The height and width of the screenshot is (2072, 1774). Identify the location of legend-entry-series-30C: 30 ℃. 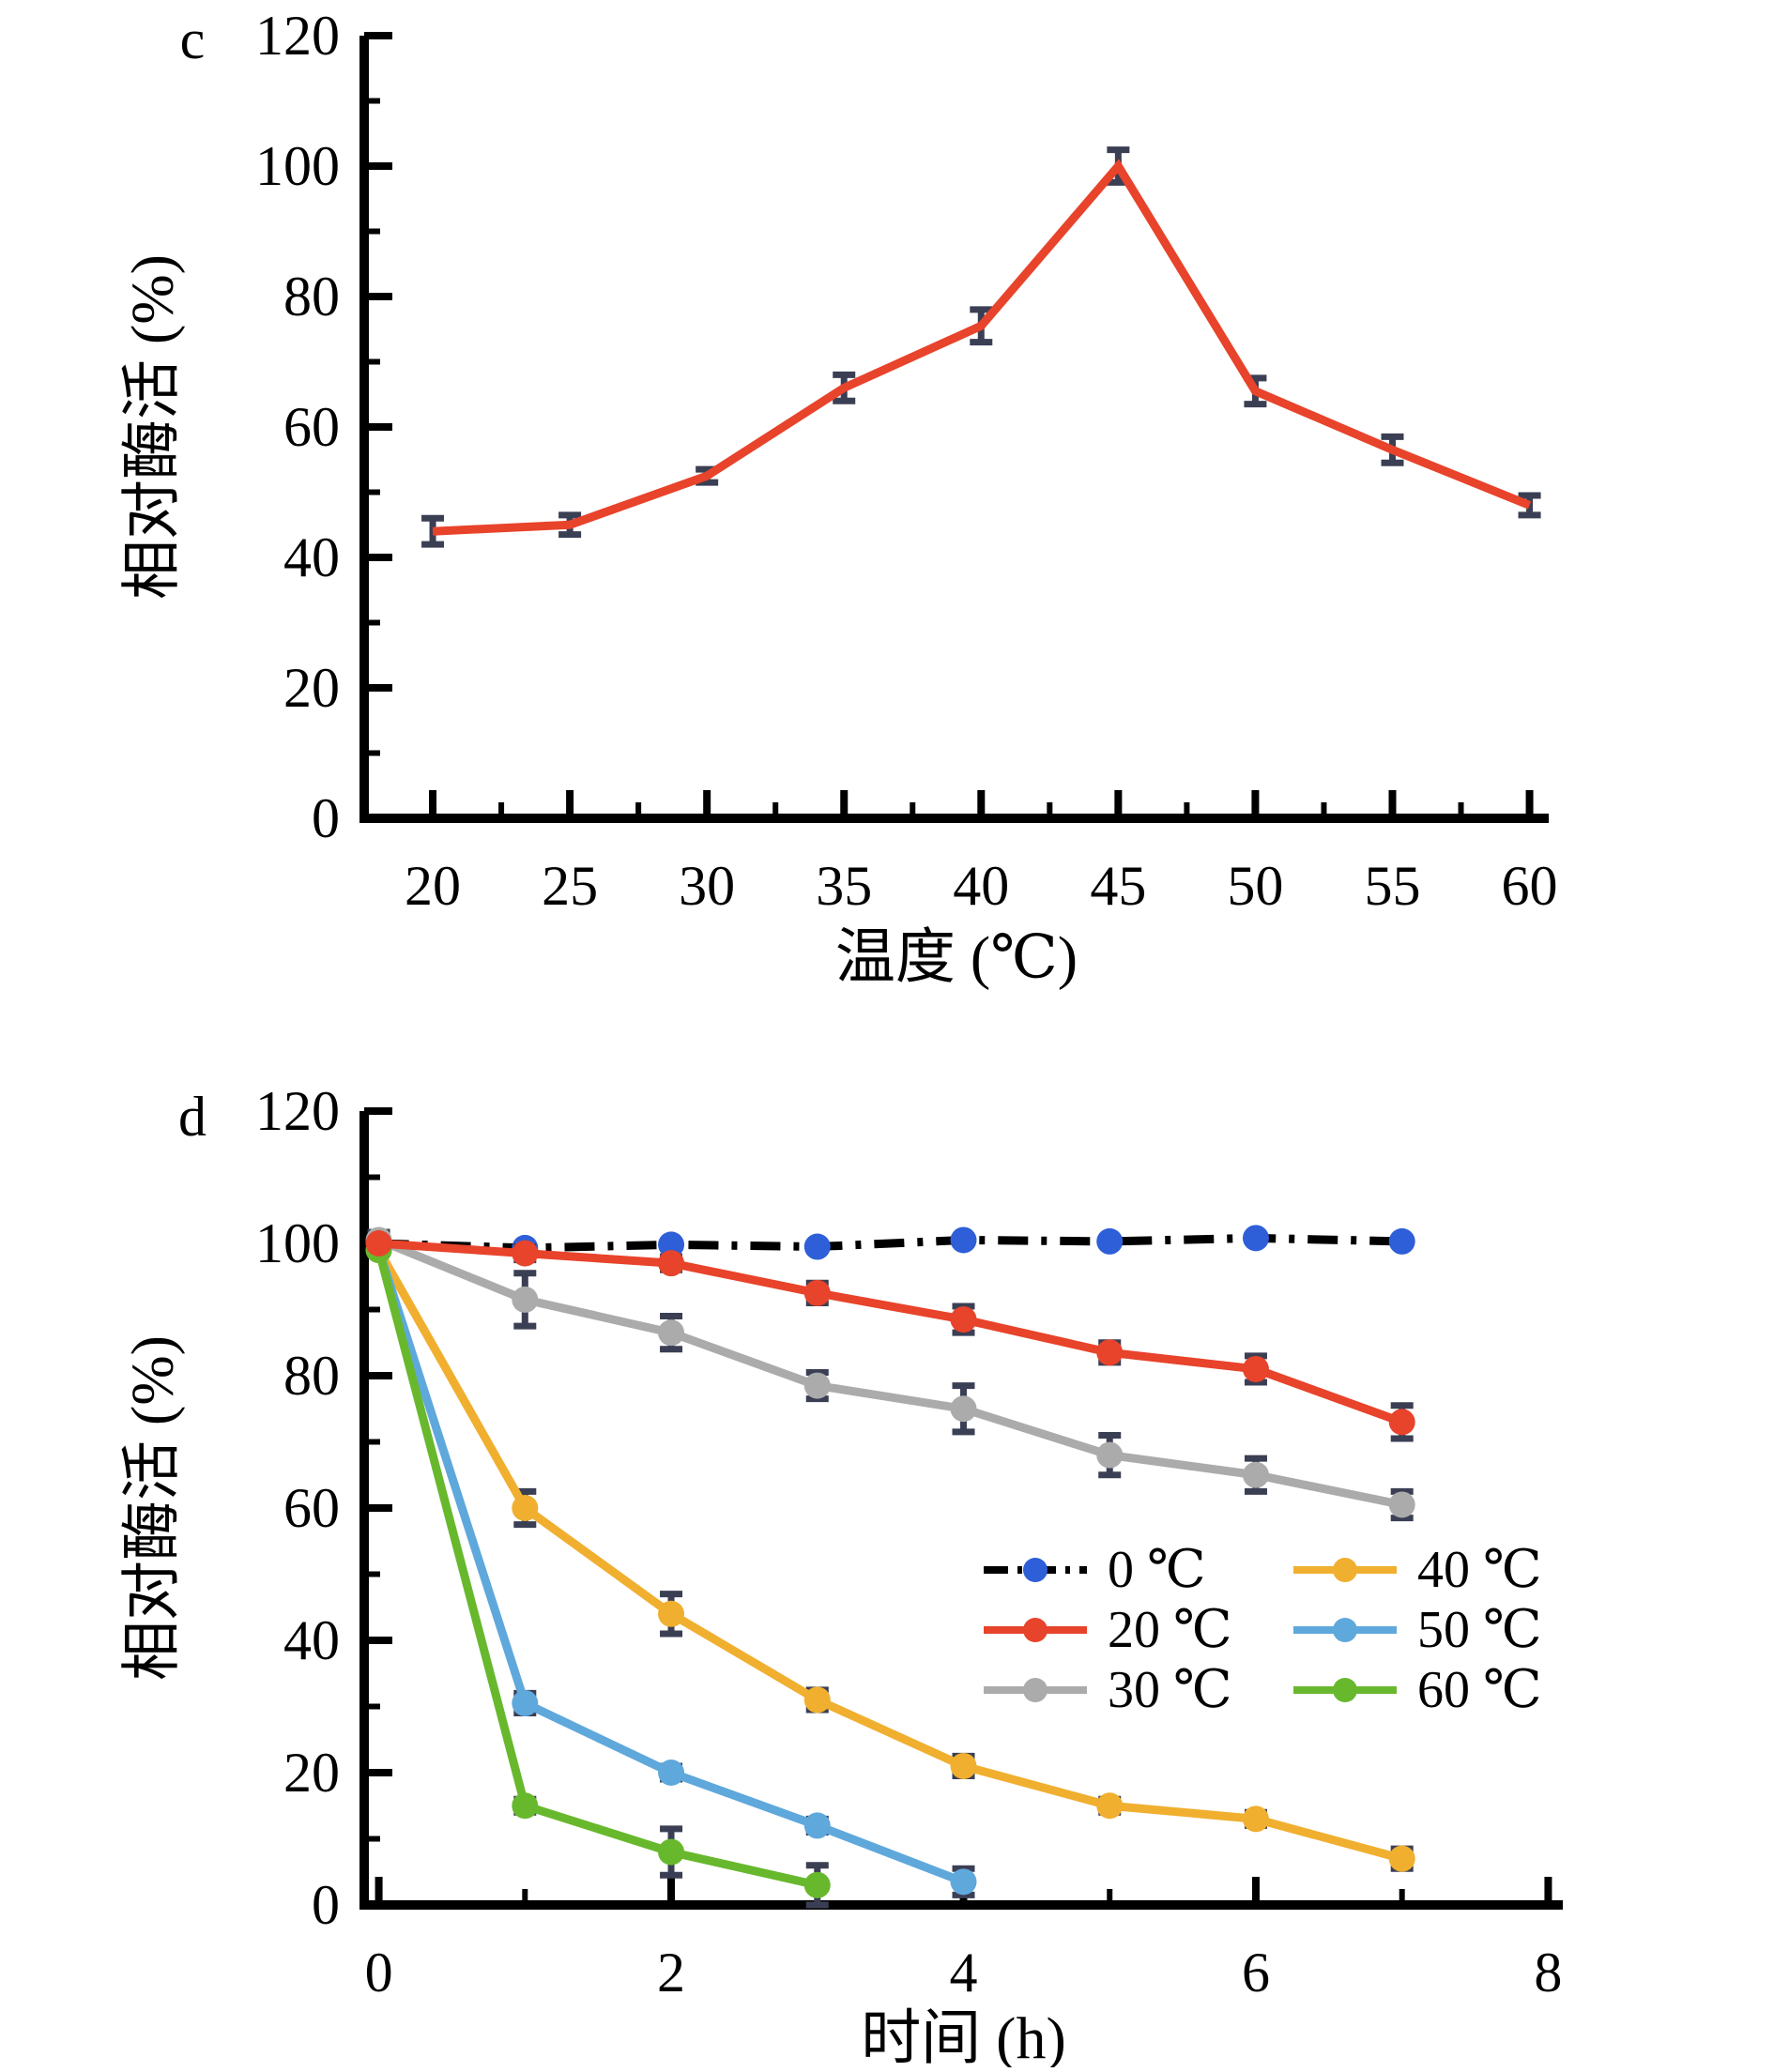
(1108, 1690).